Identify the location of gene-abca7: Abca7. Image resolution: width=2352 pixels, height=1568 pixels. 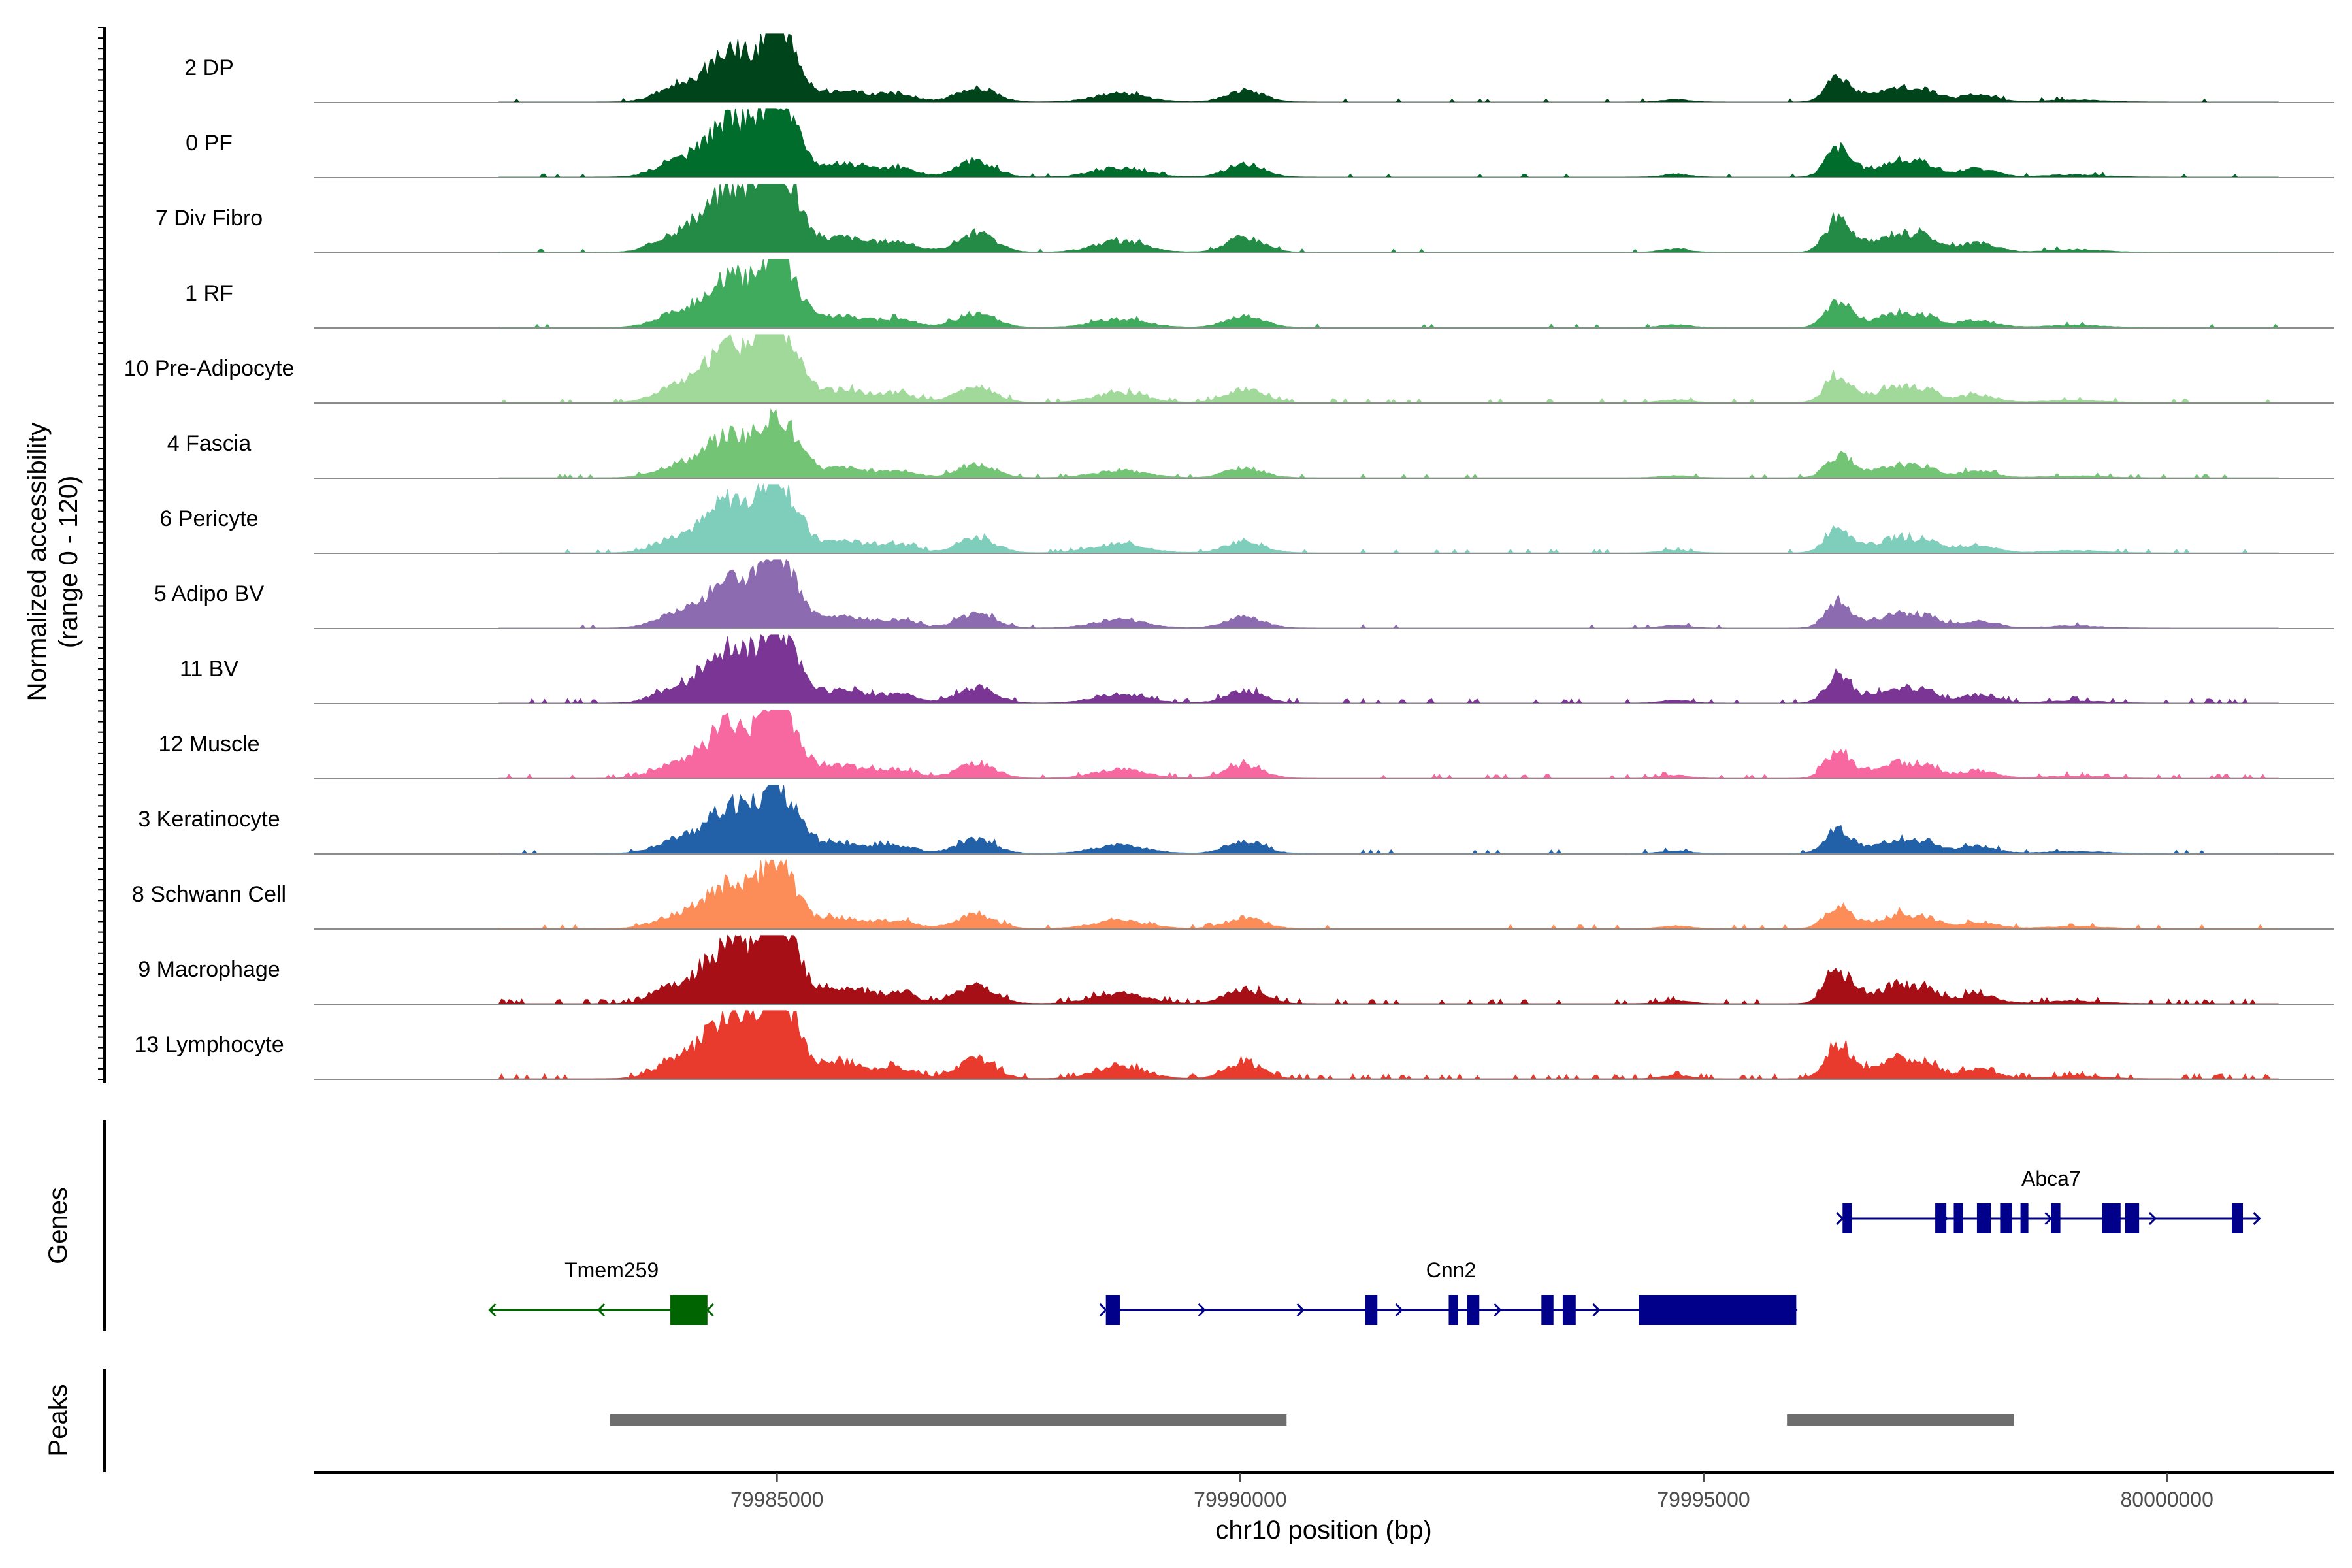
(2048, 1200).